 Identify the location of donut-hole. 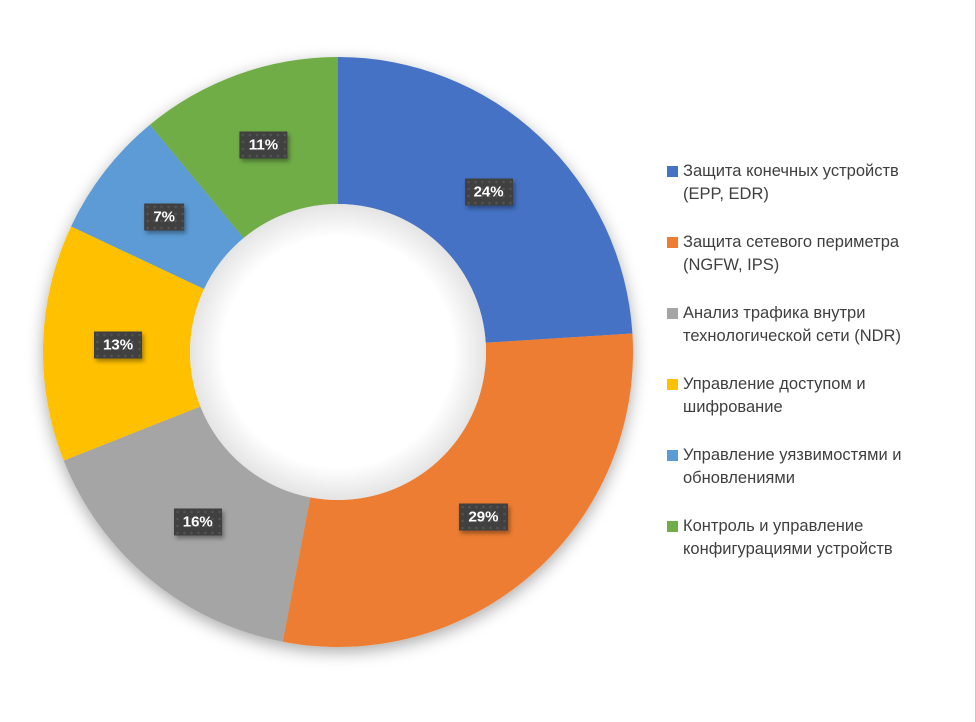
(338, 352).